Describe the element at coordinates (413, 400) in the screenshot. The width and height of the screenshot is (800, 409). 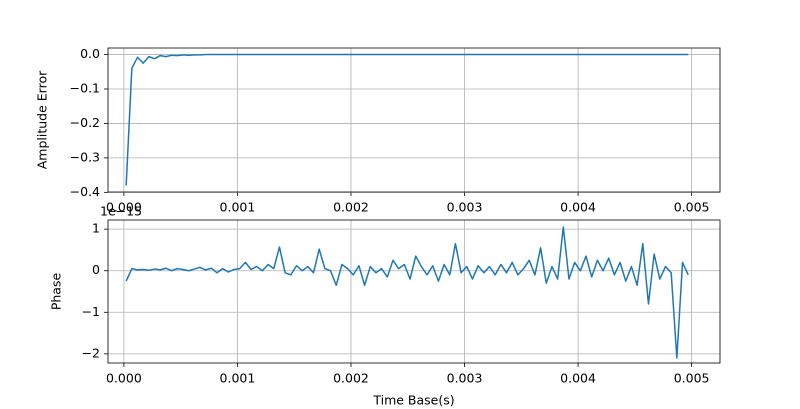
I see `x-axis-label: Time Base(s)` at that location.